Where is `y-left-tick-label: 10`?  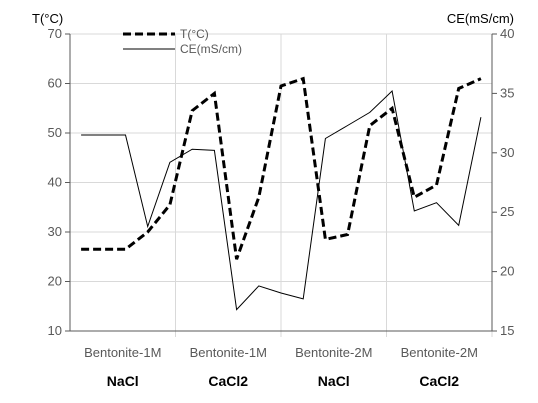
y-left-tick-label: 10 is located at coordinates (55, 330).